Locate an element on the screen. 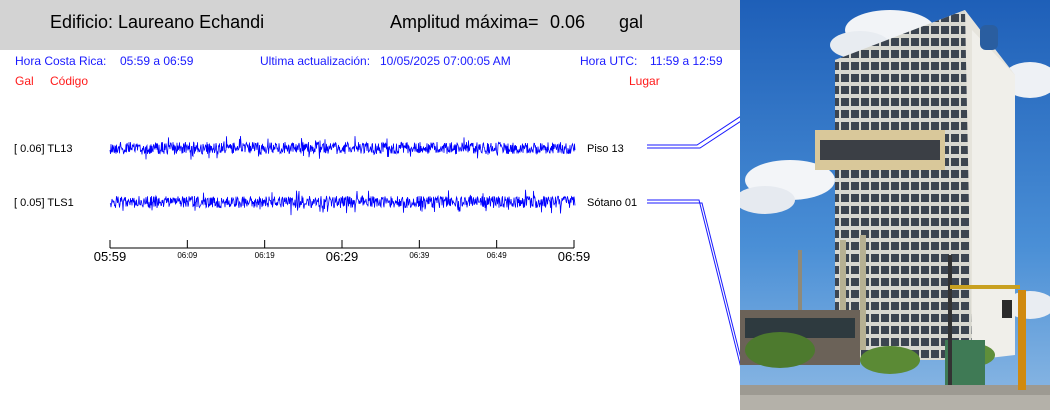 The width and height of the screenshot is (1050, 410). time-axis-label: 06:19 is located at coordinates (265, 255).